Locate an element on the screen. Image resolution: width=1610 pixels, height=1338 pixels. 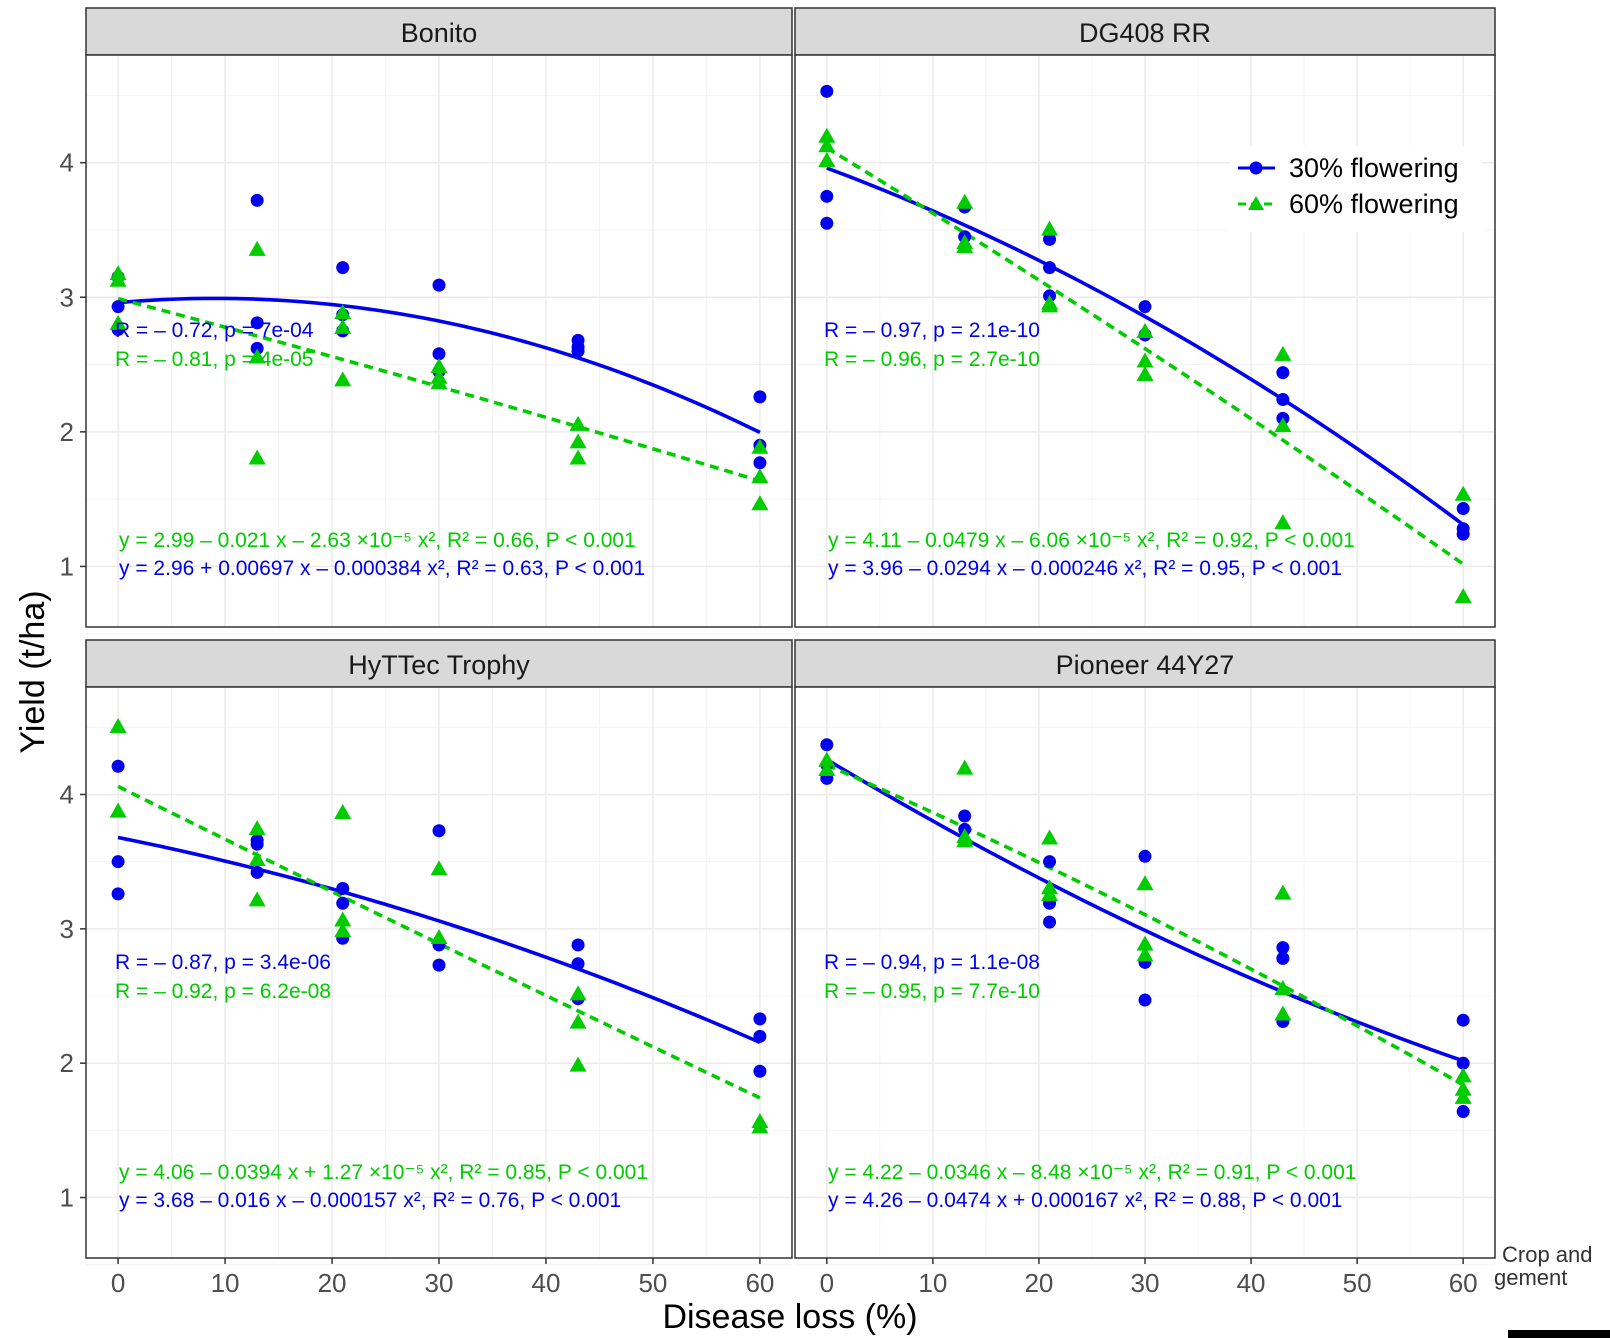
panel-strip-bonito is located at coordinates (439, 31).